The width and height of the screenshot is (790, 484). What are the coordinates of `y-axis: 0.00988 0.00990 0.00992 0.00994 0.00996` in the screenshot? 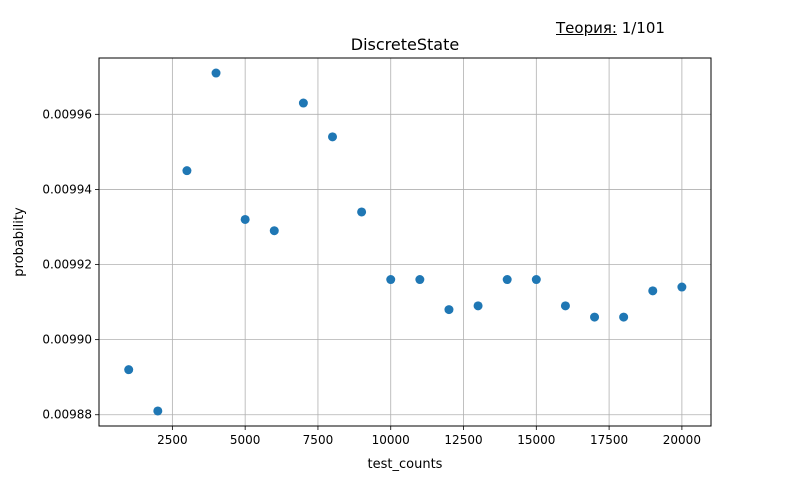 It's located at (70, 264).